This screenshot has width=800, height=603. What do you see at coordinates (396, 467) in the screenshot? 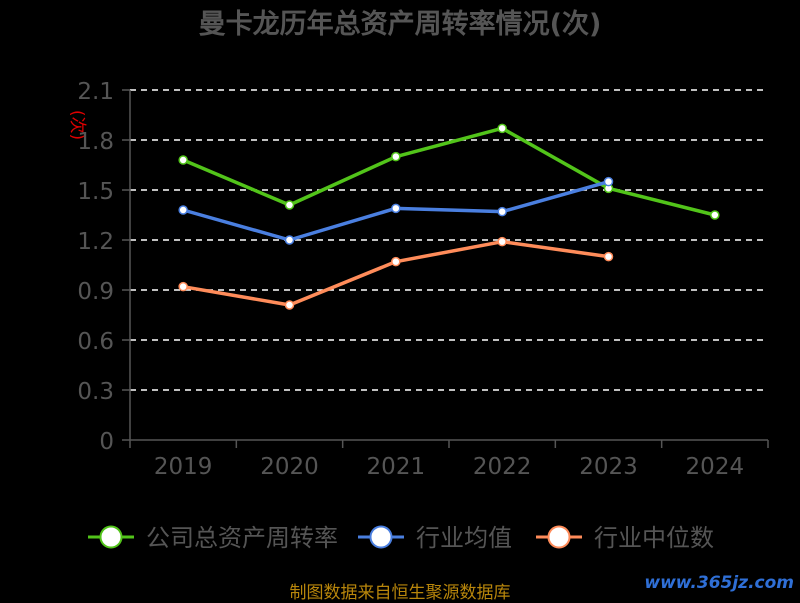
I see `x-tick-label: 2021` at bounding box center [396, 467].